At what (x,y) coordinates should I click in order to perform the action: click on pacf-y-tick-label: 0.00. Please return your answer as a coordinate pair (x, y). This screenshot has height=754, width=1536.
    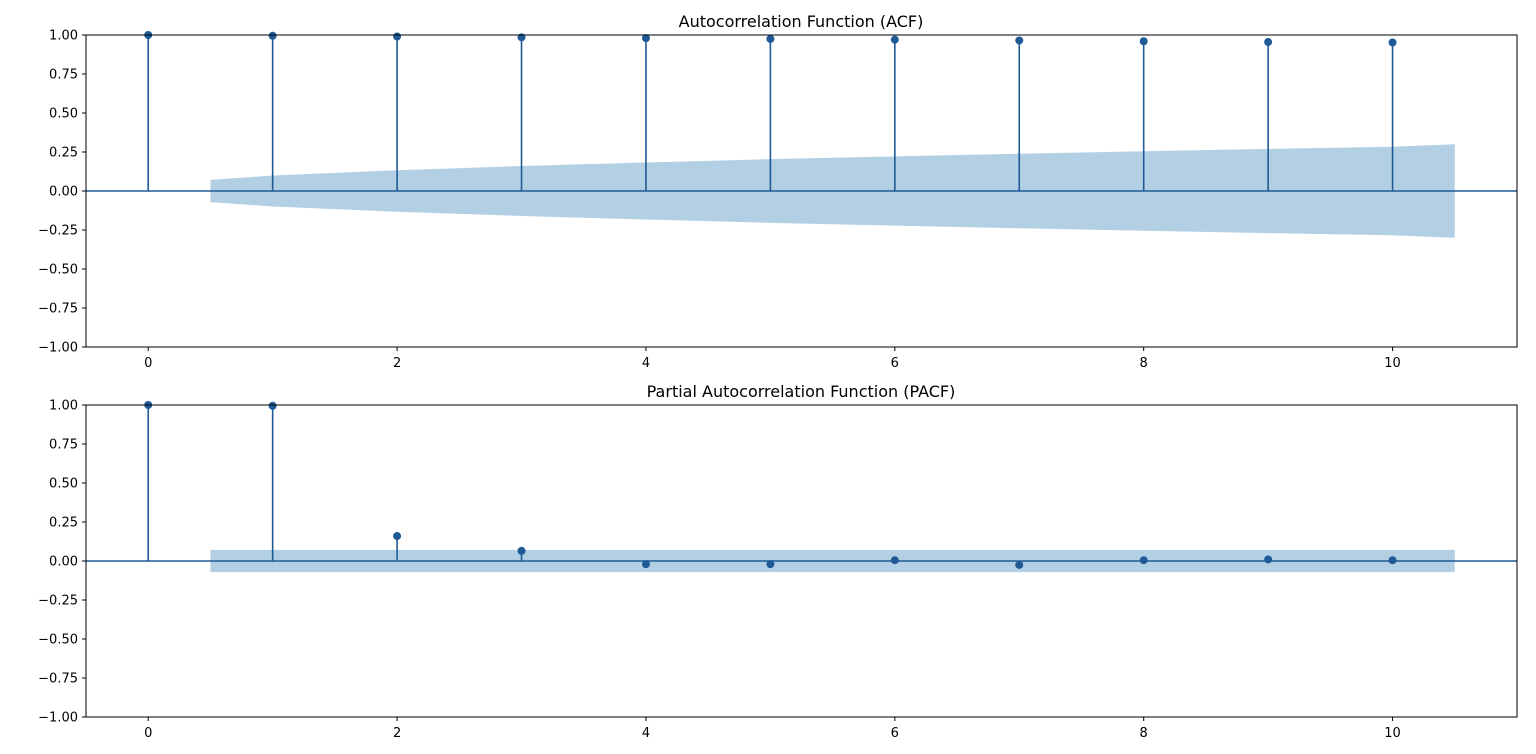
    Looking at the image, I should click on (63, 562).